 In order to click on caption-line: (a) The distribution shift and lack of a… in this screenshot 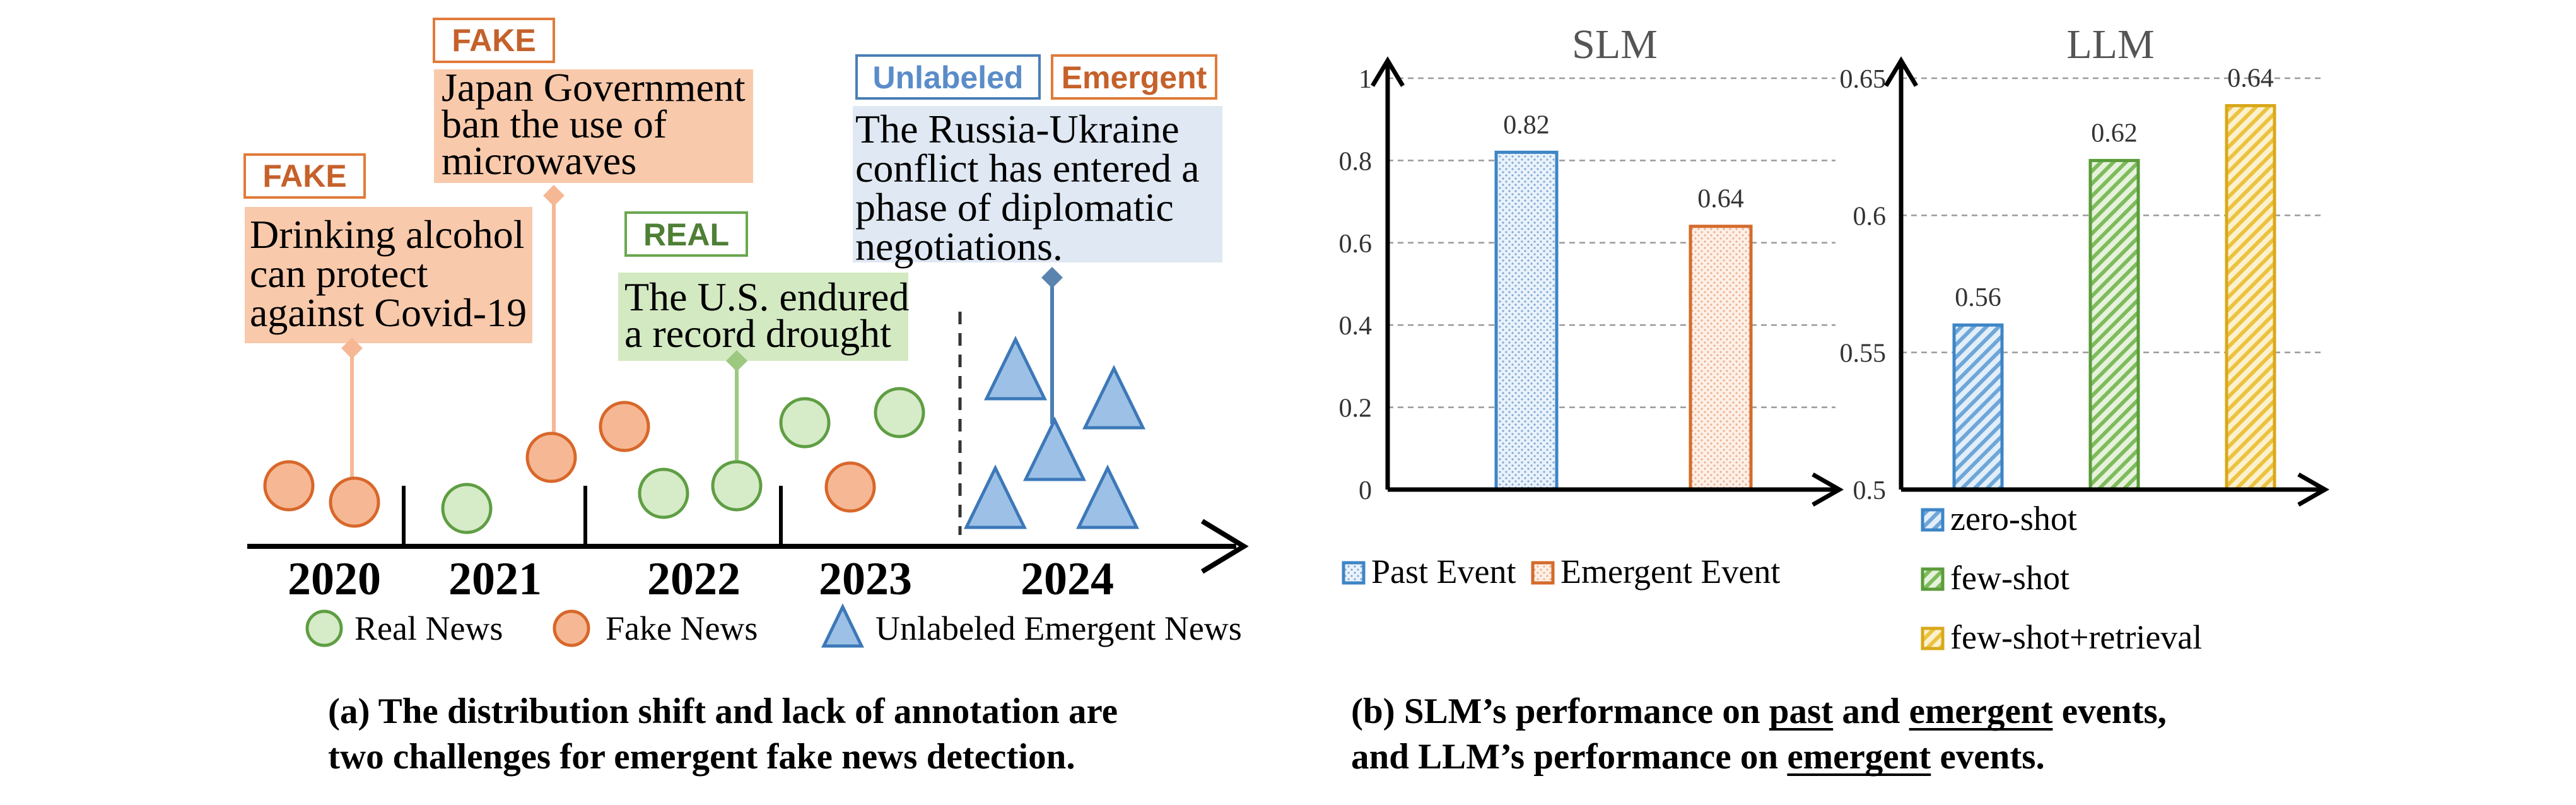, I will do `click(723, 711)`.